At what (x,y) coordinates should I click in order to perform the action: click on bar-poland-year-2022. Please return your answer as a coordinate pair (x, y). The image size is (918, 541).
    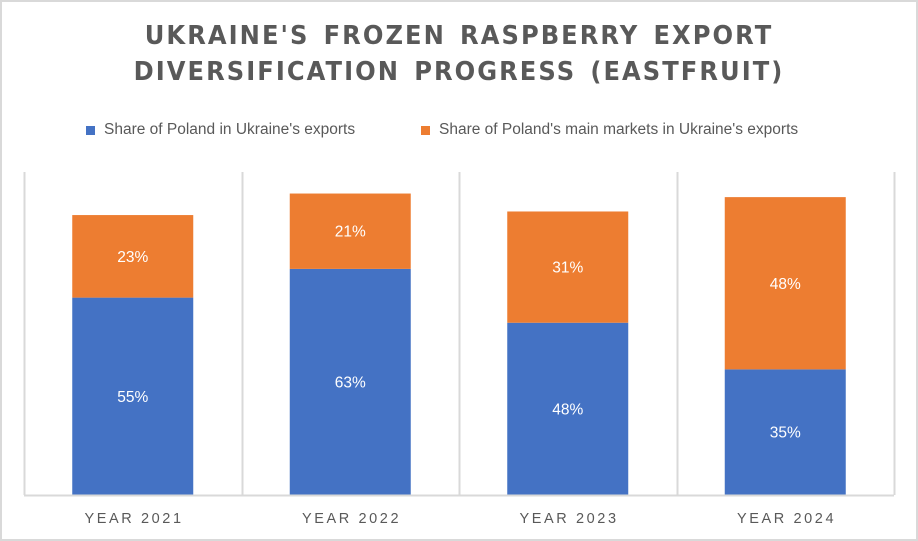
    Looking at the image, I should click on (350, 381).